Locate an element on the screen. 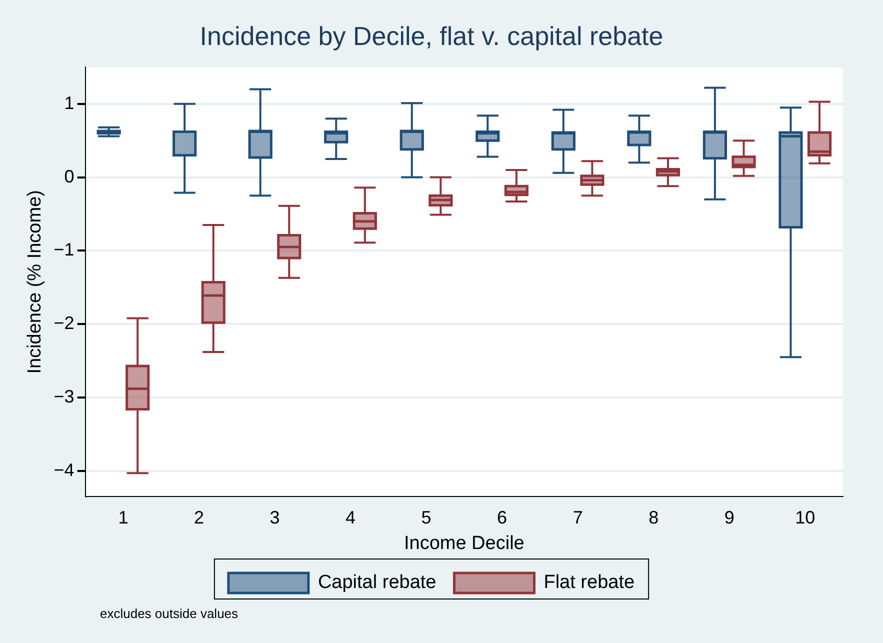  x-tick-label: 7 is located at coordinates (577, 517).